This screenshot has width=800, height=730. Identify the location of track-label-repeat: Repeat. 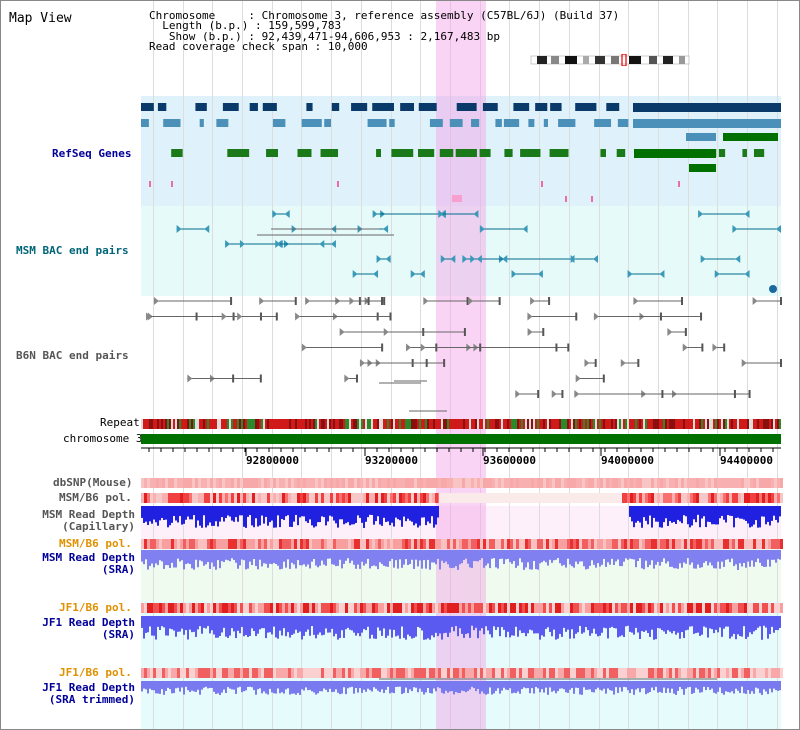
(120, 422).